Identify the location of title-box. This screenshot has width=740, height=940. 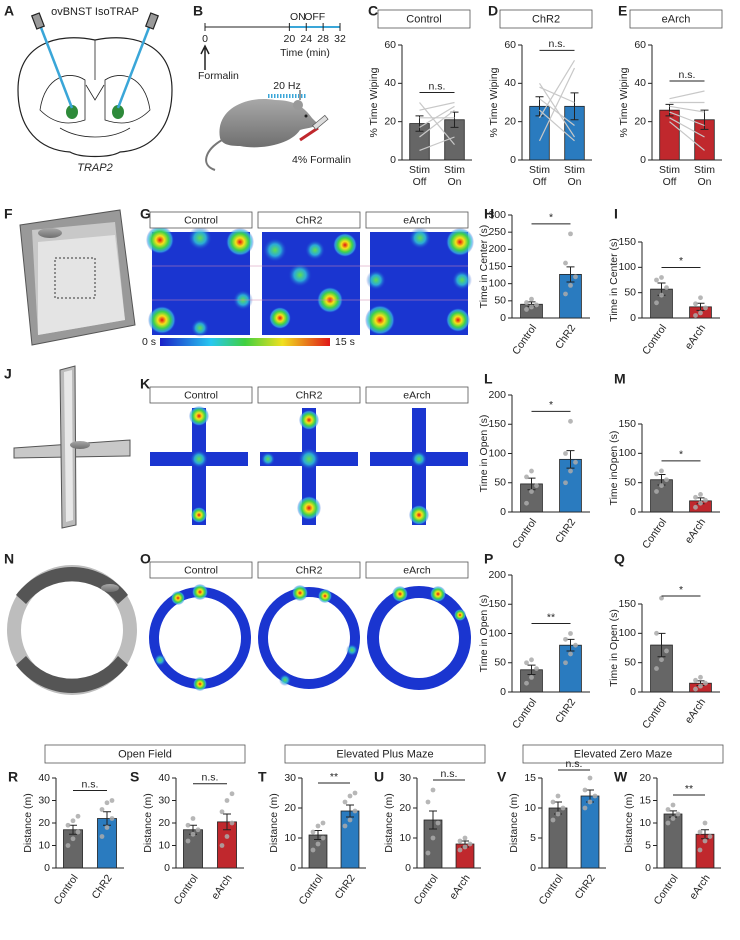
(546, 19).